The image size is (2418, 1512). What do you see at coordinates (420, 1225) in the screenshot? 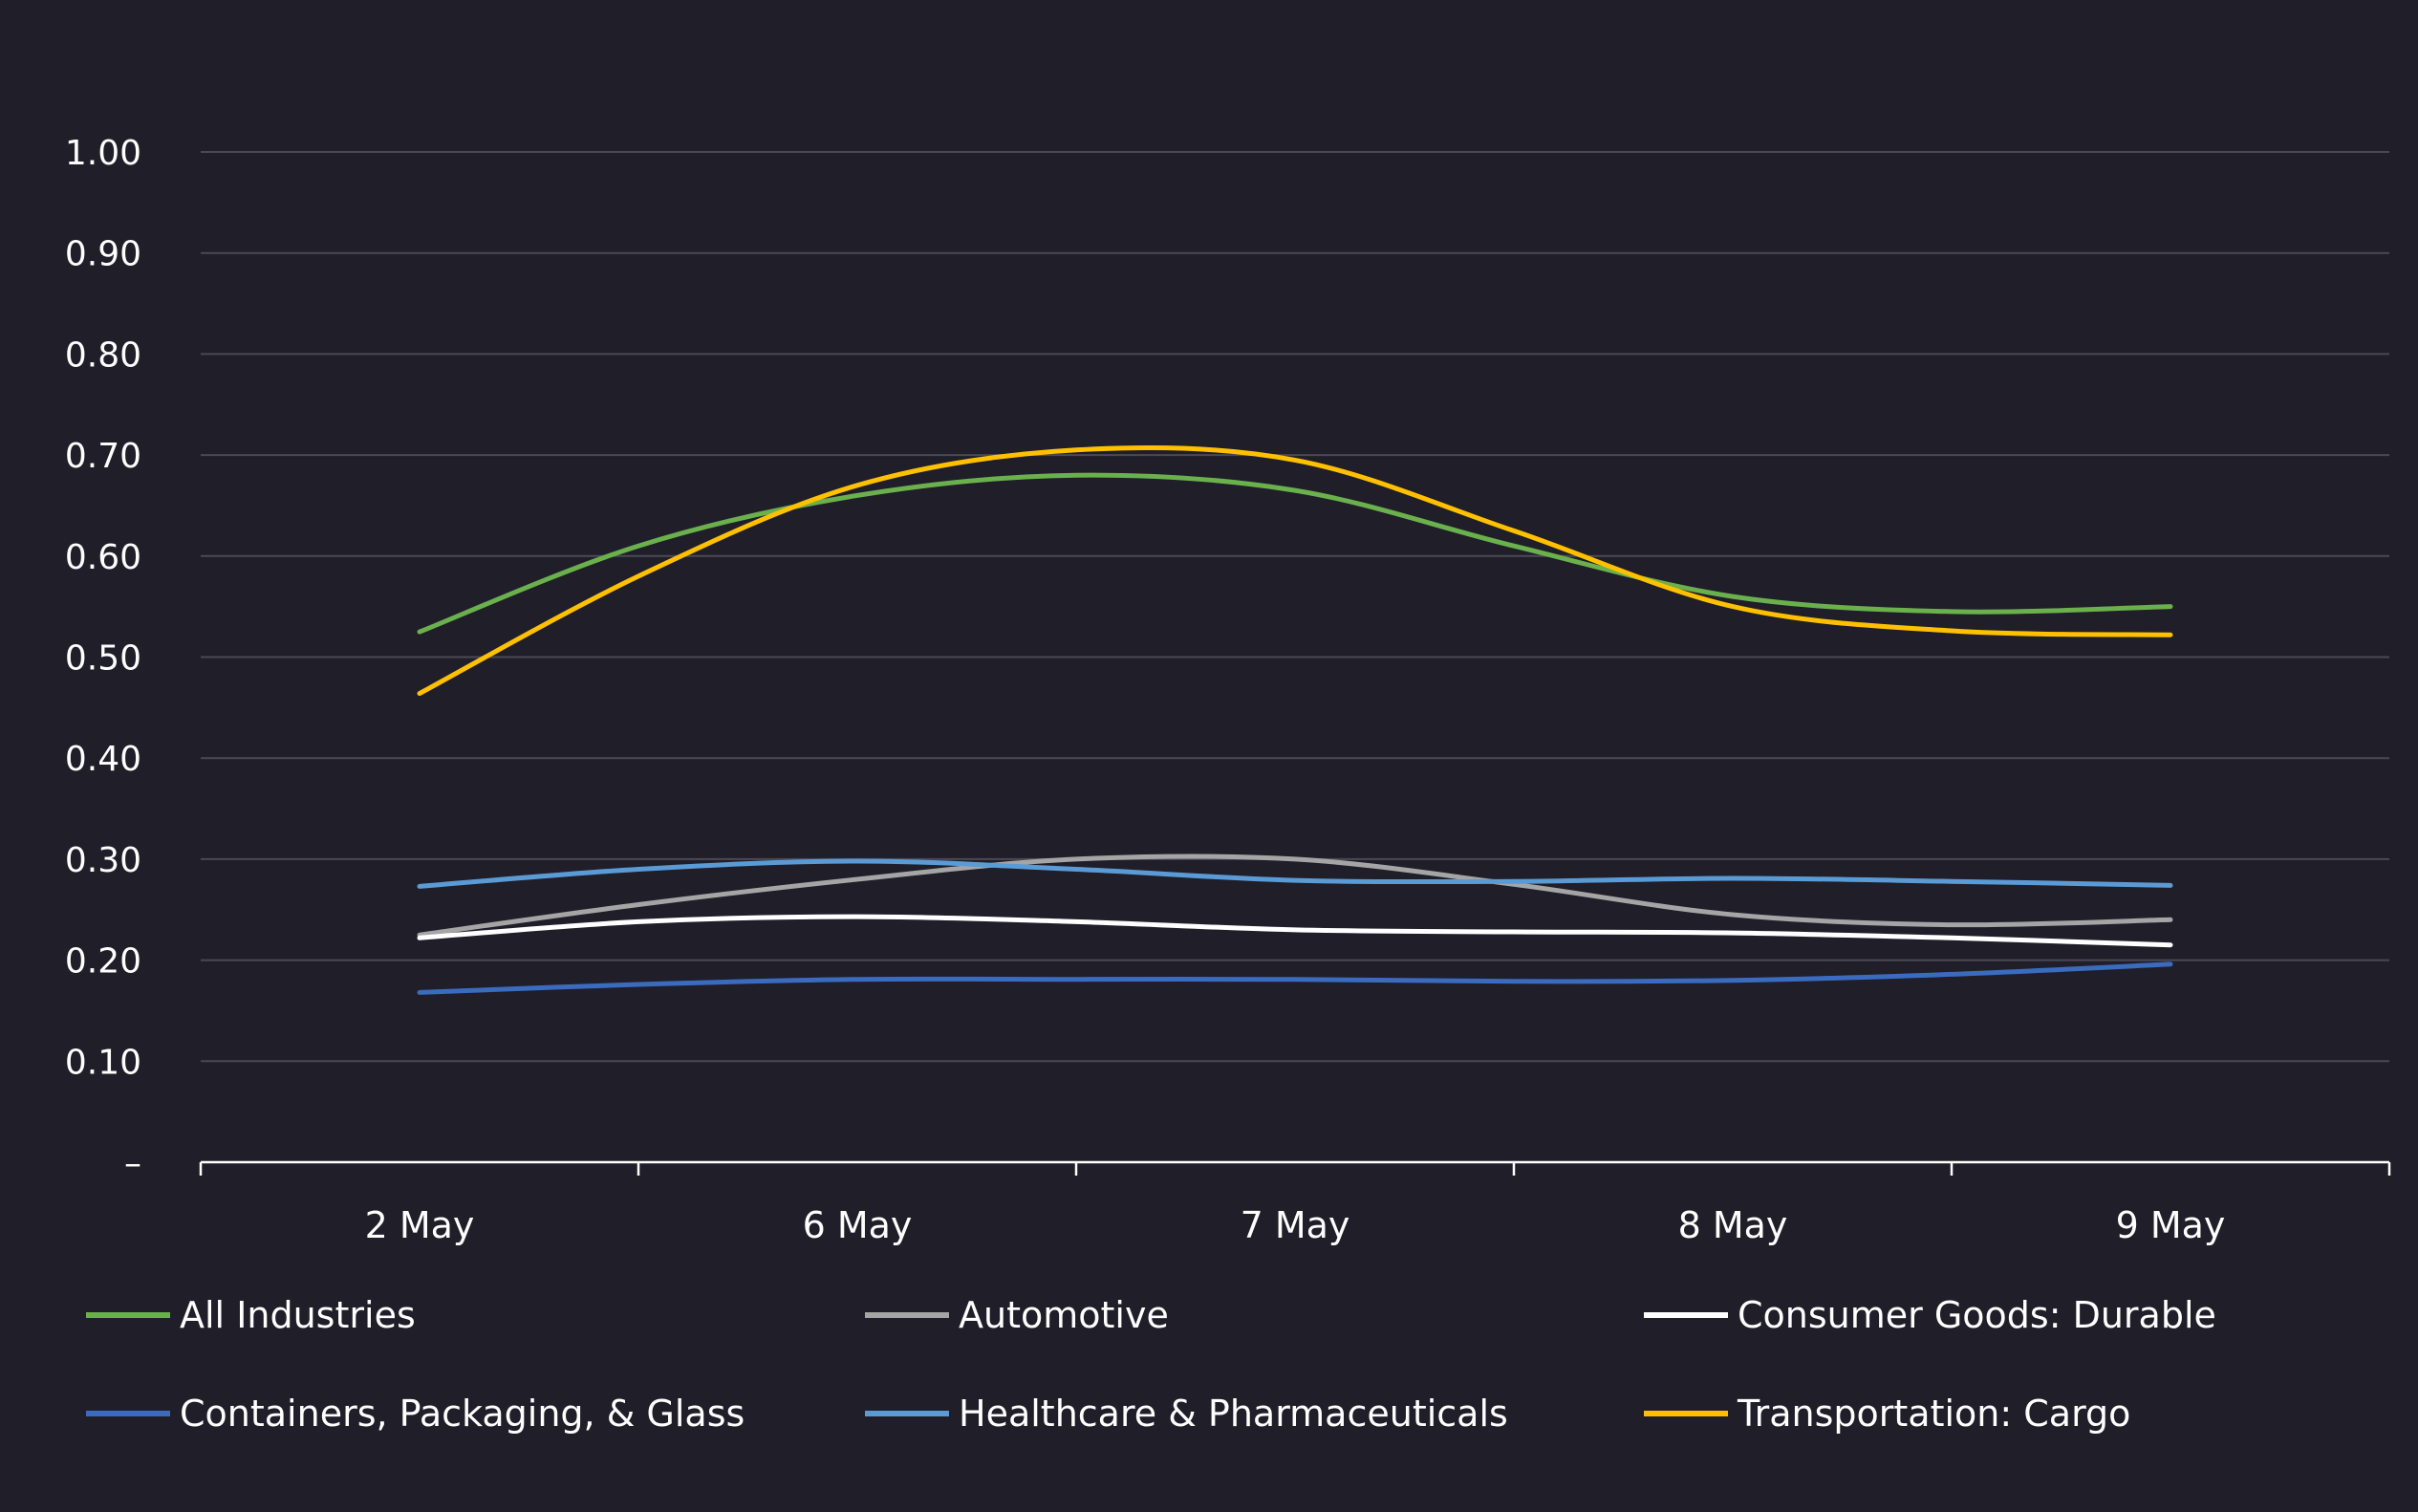
I see `x-tick-label: 2 May` at bounding box center [420, 1225].